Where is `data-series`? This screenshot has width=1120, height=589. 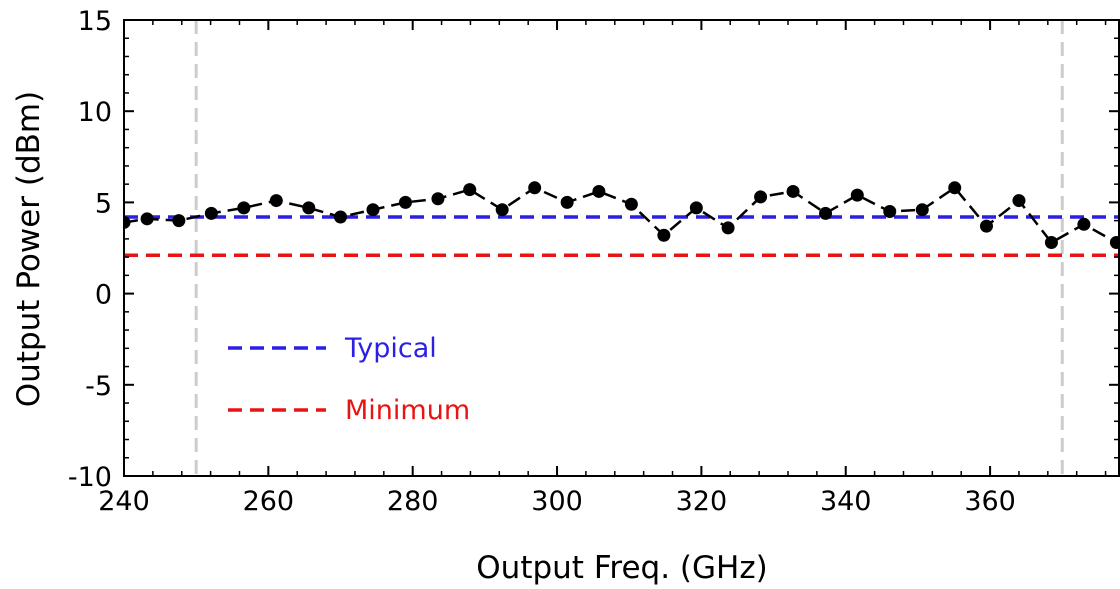
data-series is located at coordinates (622, 215).